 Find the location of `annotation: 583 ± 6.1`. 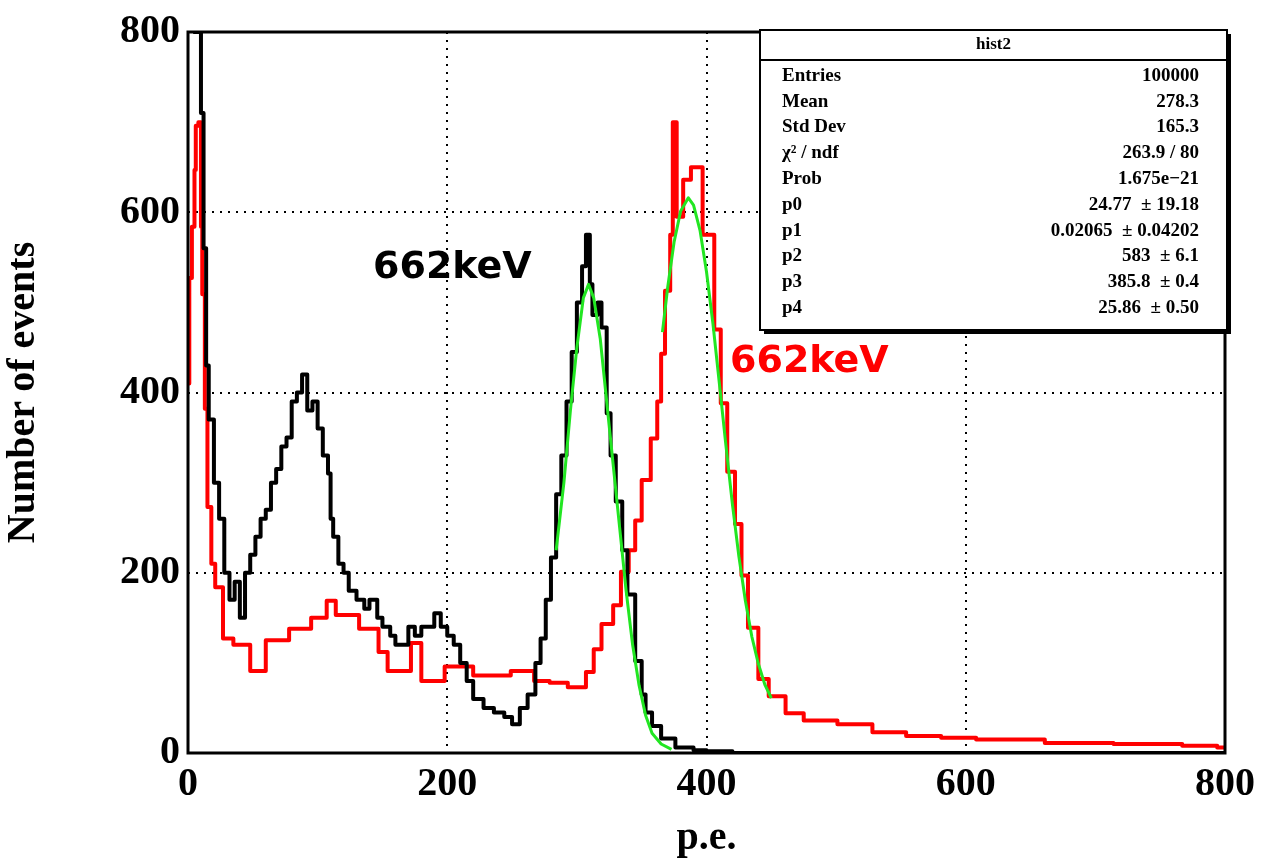

annotation: 583 ± 6.1 is located at coordinates (1160, 255).